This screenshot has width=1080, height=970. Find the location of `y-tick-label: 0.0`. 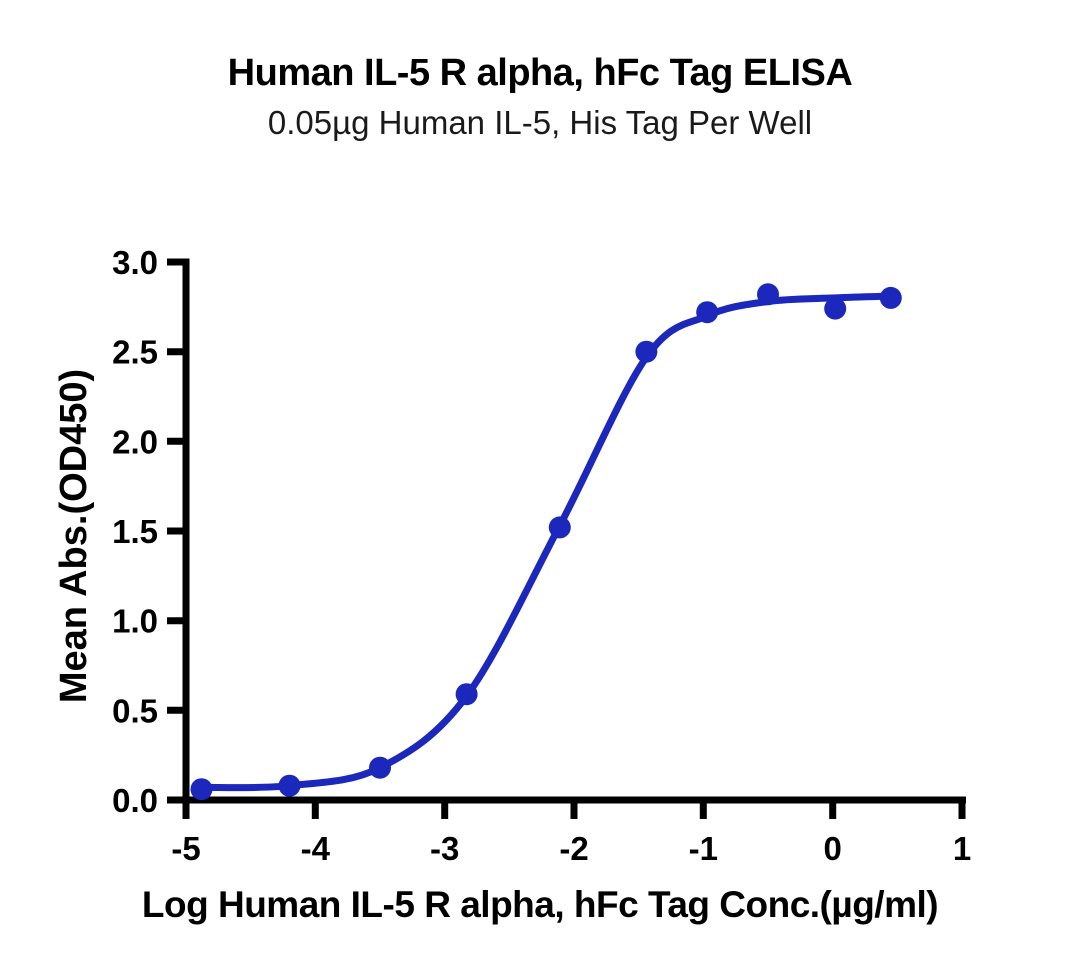

y-tick-label: 0.0 is located at coordinates (135, 800).